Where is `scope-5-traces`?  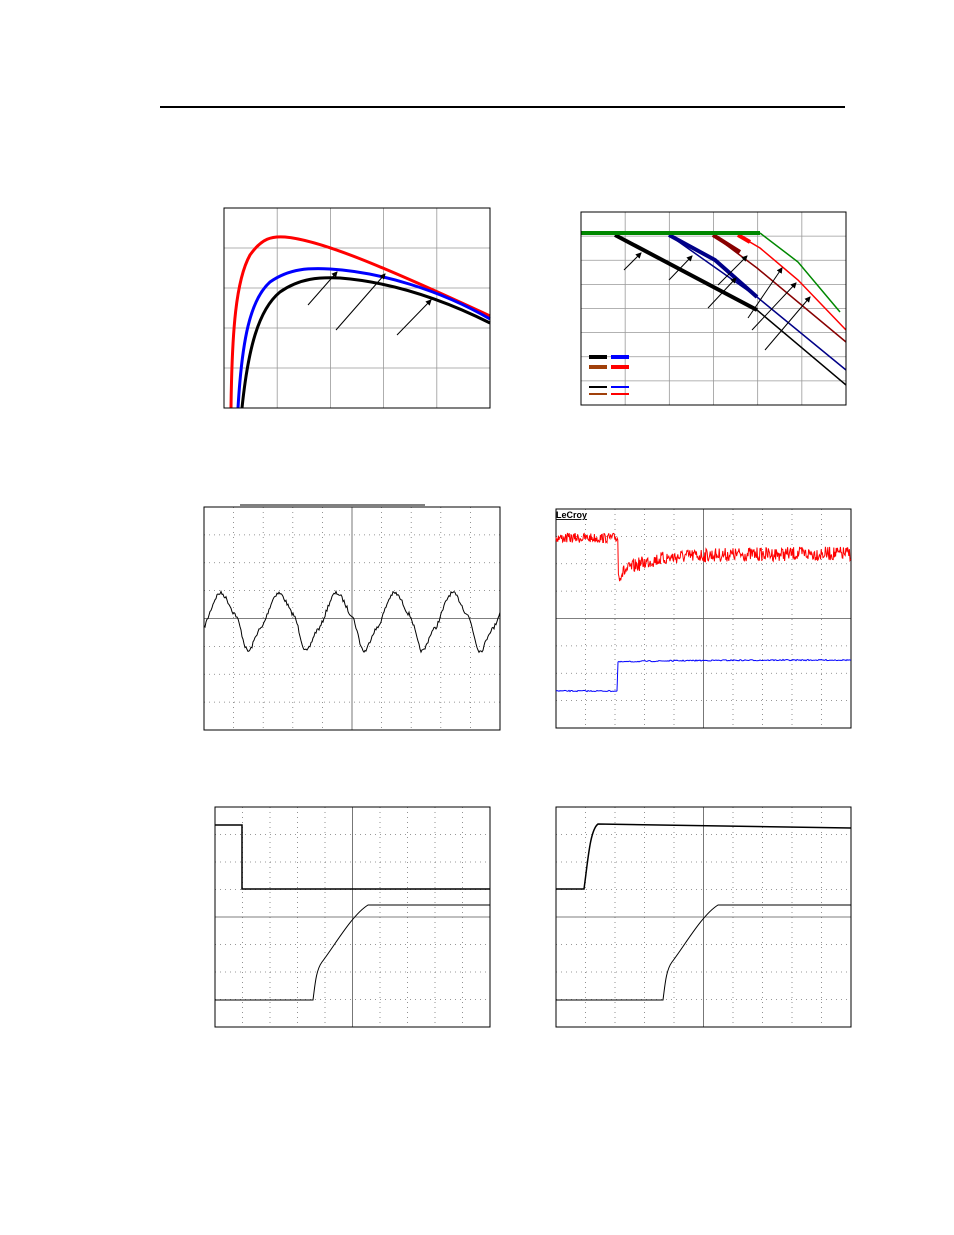
scope-5-traces is located at coordinates (352, 912).